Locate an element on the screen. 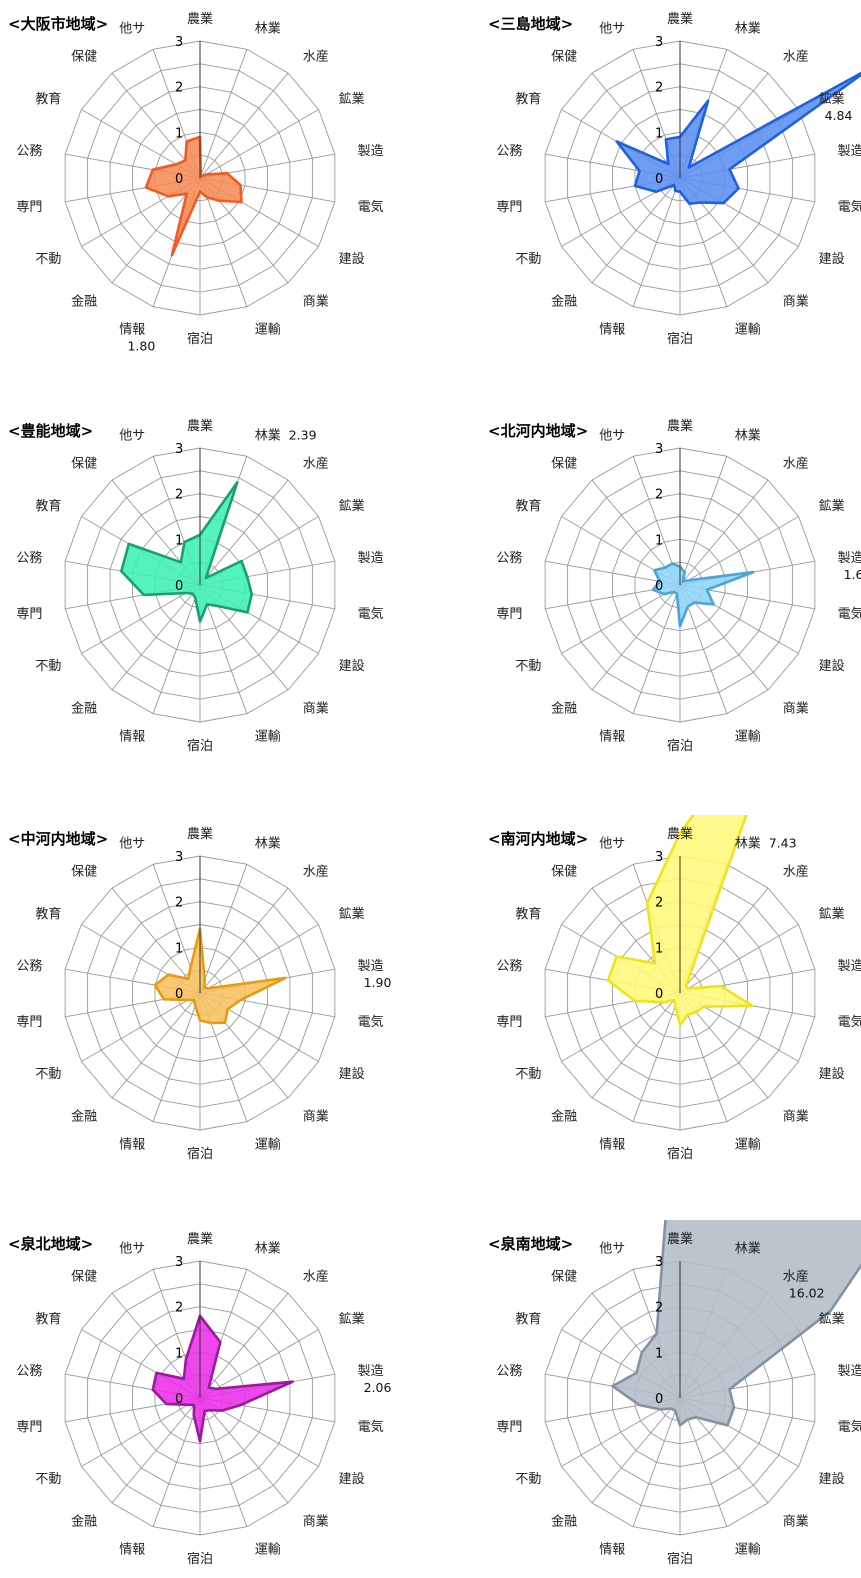 The image size is (861, 1578). chart-title: <豊能地域> is located at coordinates (50, 431).